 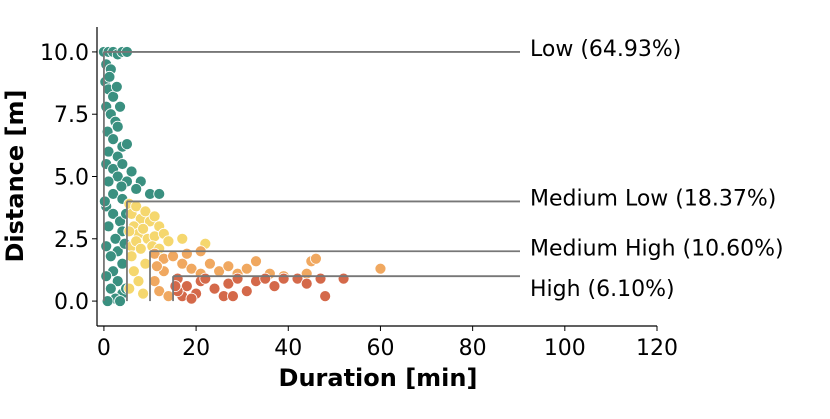 I want to click on x-tick-label: 40, so click(x=288, y=348).